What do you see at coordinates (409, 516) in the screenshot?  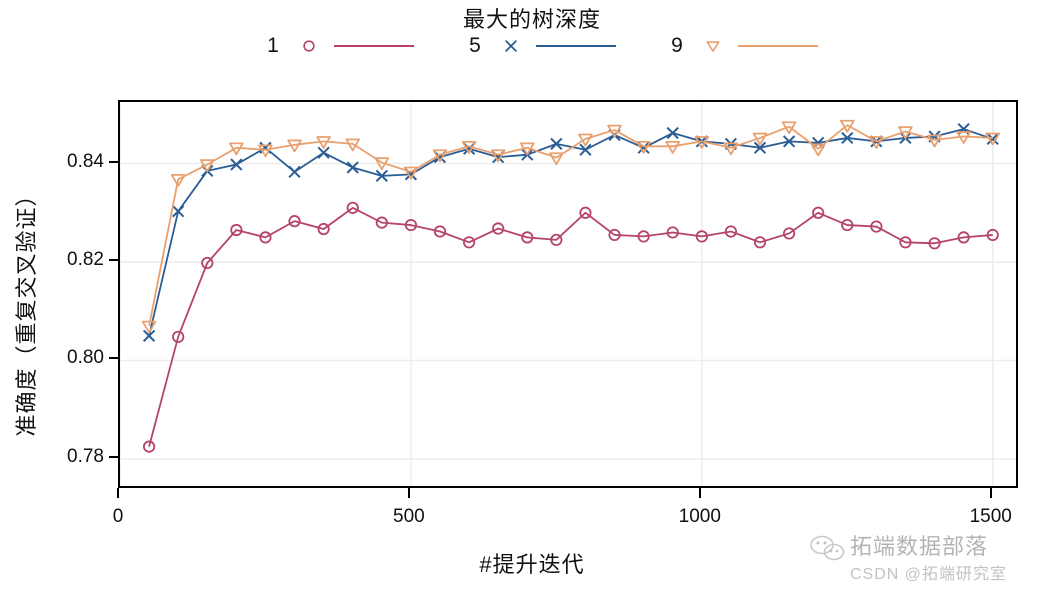 I see `x-tick-label: 500` at bounding box center [409, 516].